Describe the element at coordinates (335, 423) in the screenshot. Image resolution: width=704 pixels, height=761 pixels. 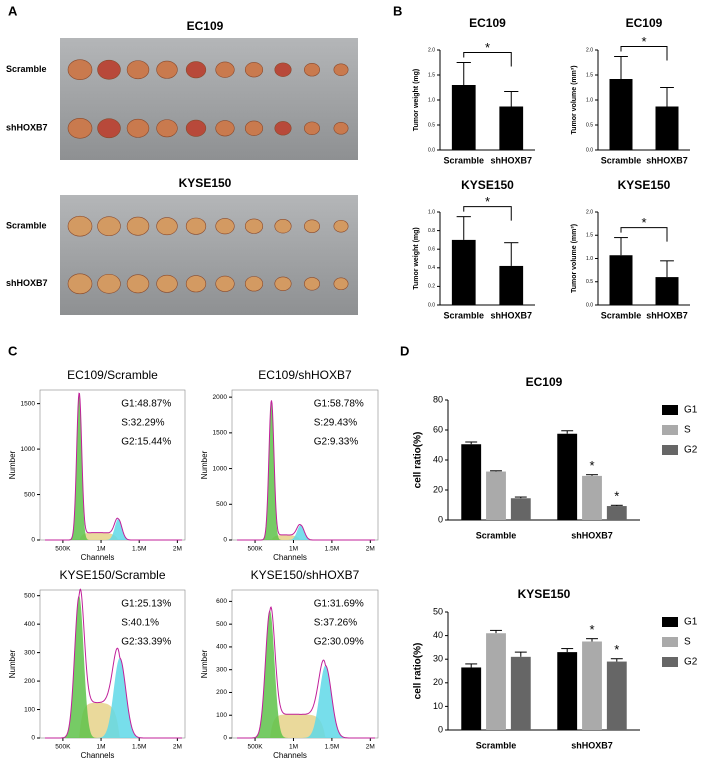
I see `stat-label: S:29.43%` at that location.